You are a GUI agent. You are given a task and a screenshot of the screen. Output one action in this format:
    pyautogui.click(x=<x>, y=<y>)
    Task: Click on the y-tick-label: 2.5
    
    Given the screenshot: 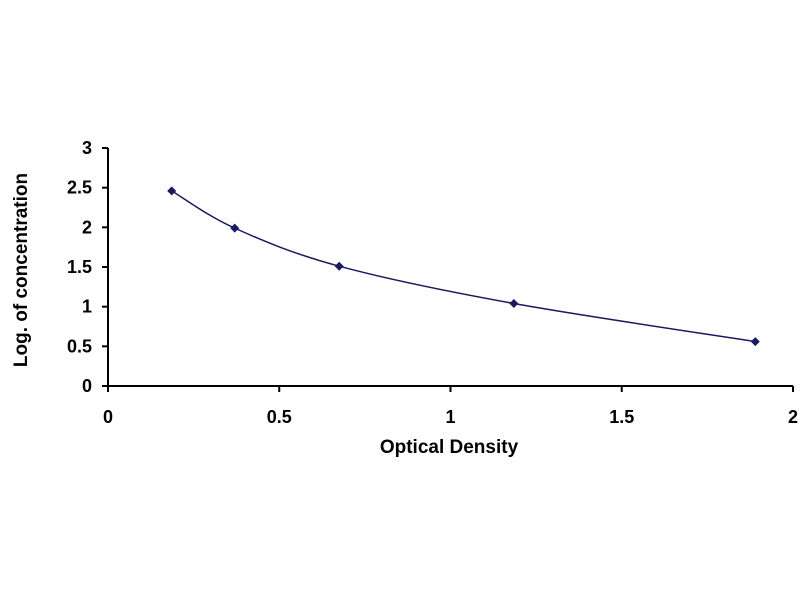 What is the action you would take?
    pyautogui.click(x=79, y=188)
    